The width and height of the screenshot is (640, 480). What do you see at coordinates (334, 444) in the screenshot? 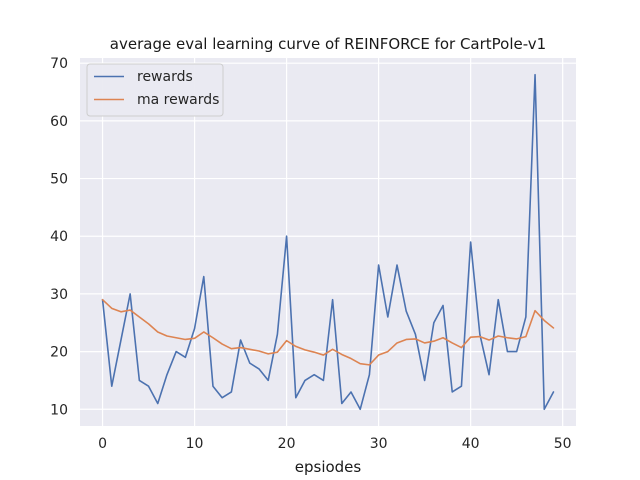
I see `x-axis-ticks: 0 10 20 30 40 50` at bounding box center [334, 444].